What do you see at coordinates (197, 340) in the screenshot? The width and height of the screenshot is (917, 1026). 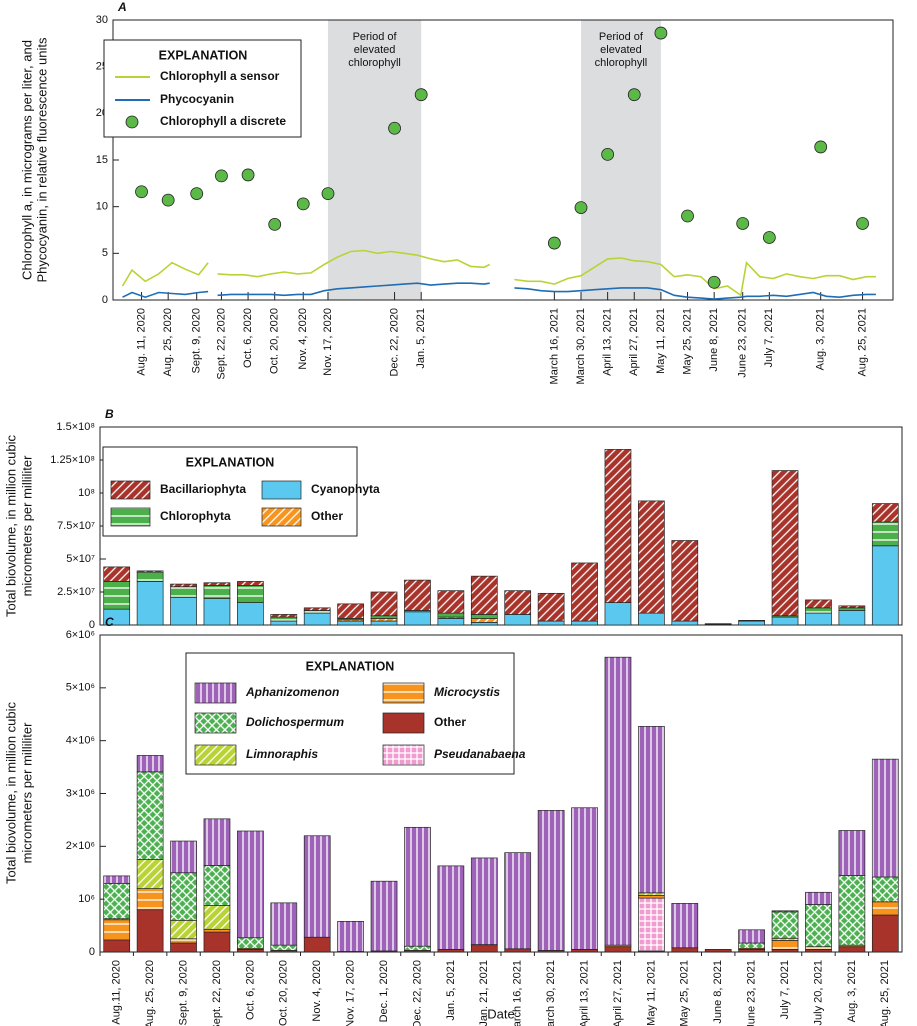 I see `x-tick-label: Sept. 9, 2020` at bounding box center [197, 340].